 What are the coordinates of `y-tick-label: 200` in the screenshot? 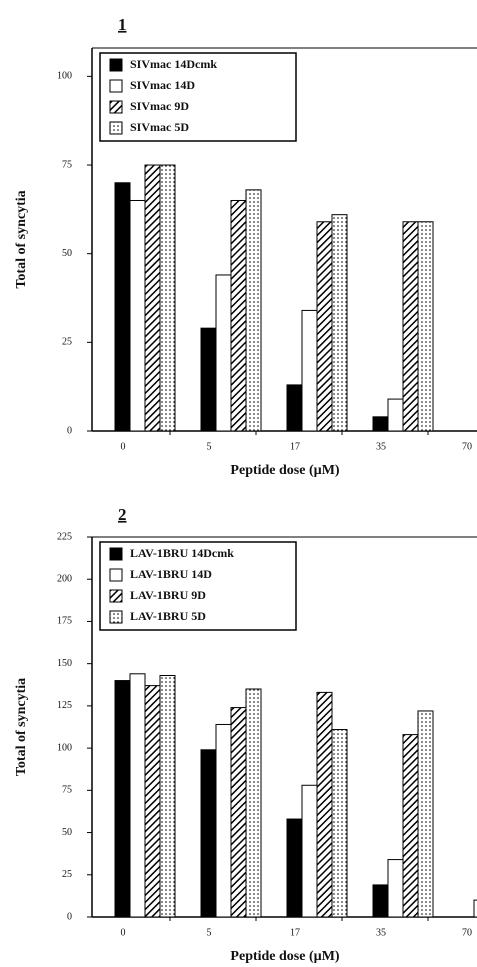 It's located at (64, 579).